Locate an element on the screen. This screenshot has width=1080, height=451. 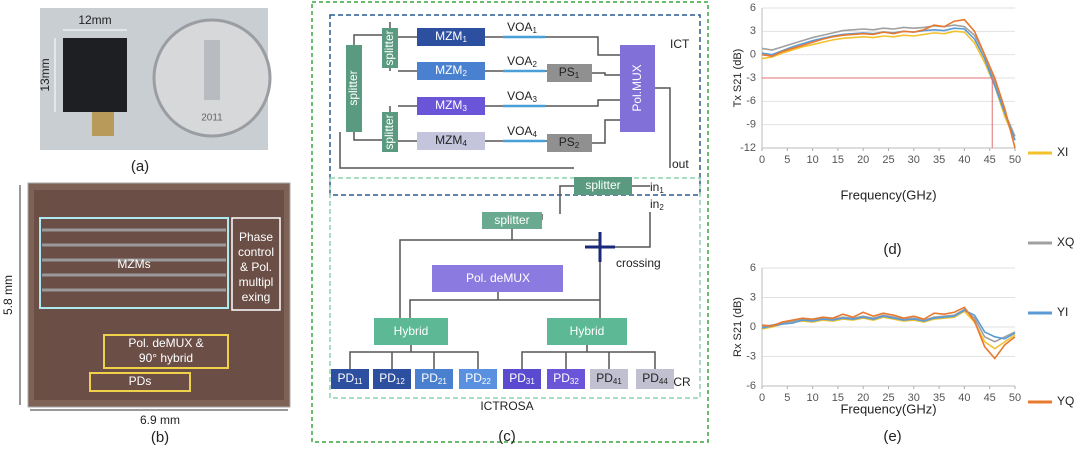
phase-shifter is located at coordinates (569, 73).